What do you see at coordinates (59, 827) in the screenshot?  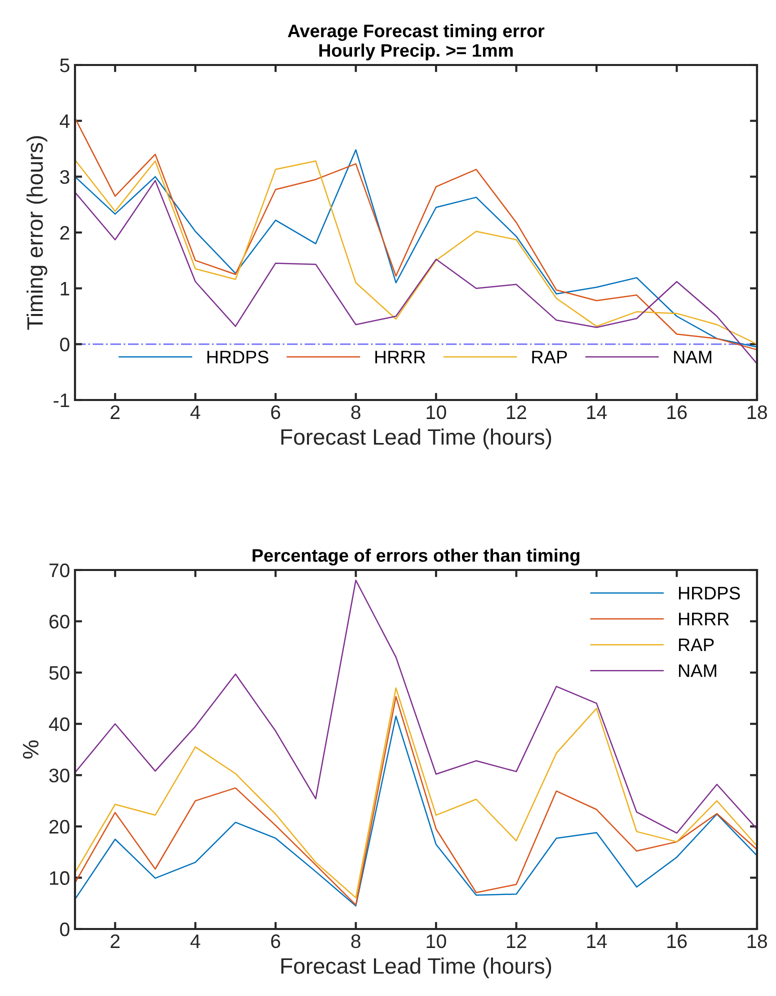 I see `y-tick-label: 20` at bounding box center [59, 827].